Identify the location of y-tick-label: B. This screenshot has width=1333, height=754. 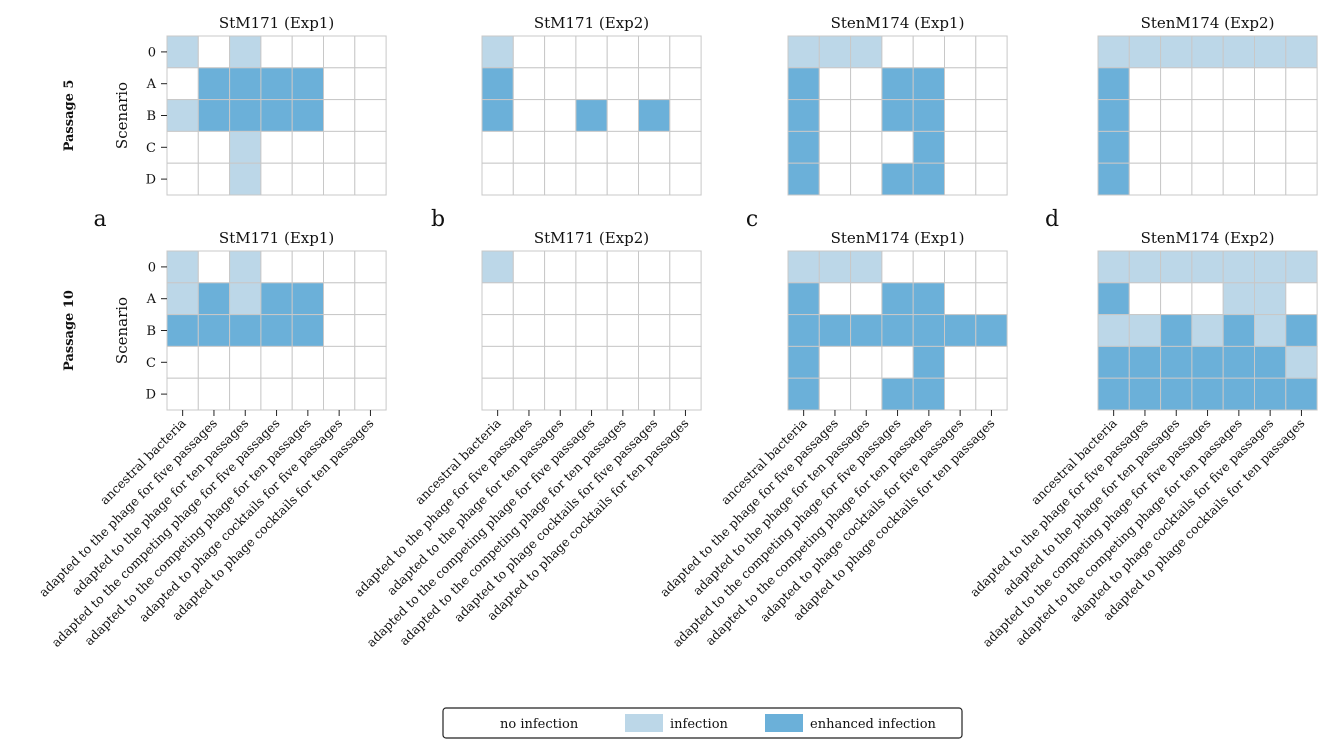
(151, 331).